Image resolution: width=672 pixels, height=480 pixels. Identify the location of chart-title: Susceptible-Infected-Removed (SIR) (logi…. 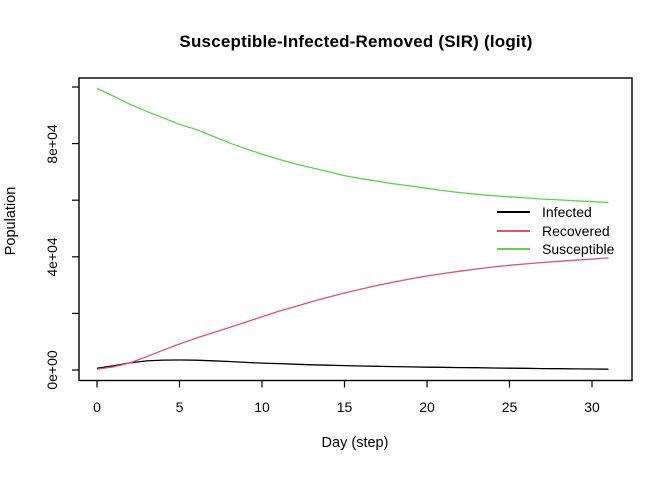
(356, 41).